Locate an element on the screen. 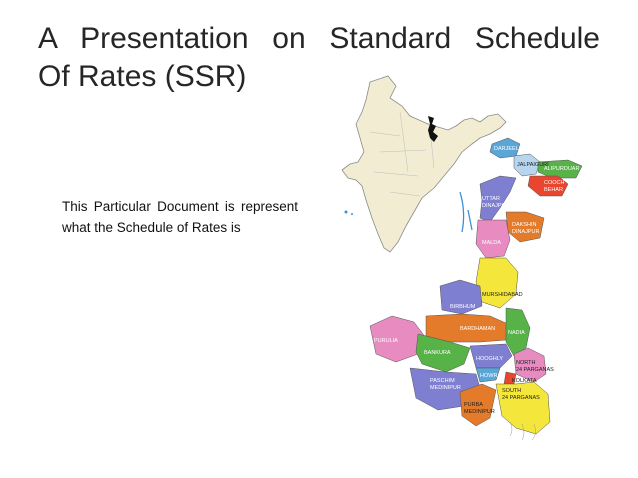 This screenshot has height=478, width=638. district-murshidabad is located at coordinates (497, 283).